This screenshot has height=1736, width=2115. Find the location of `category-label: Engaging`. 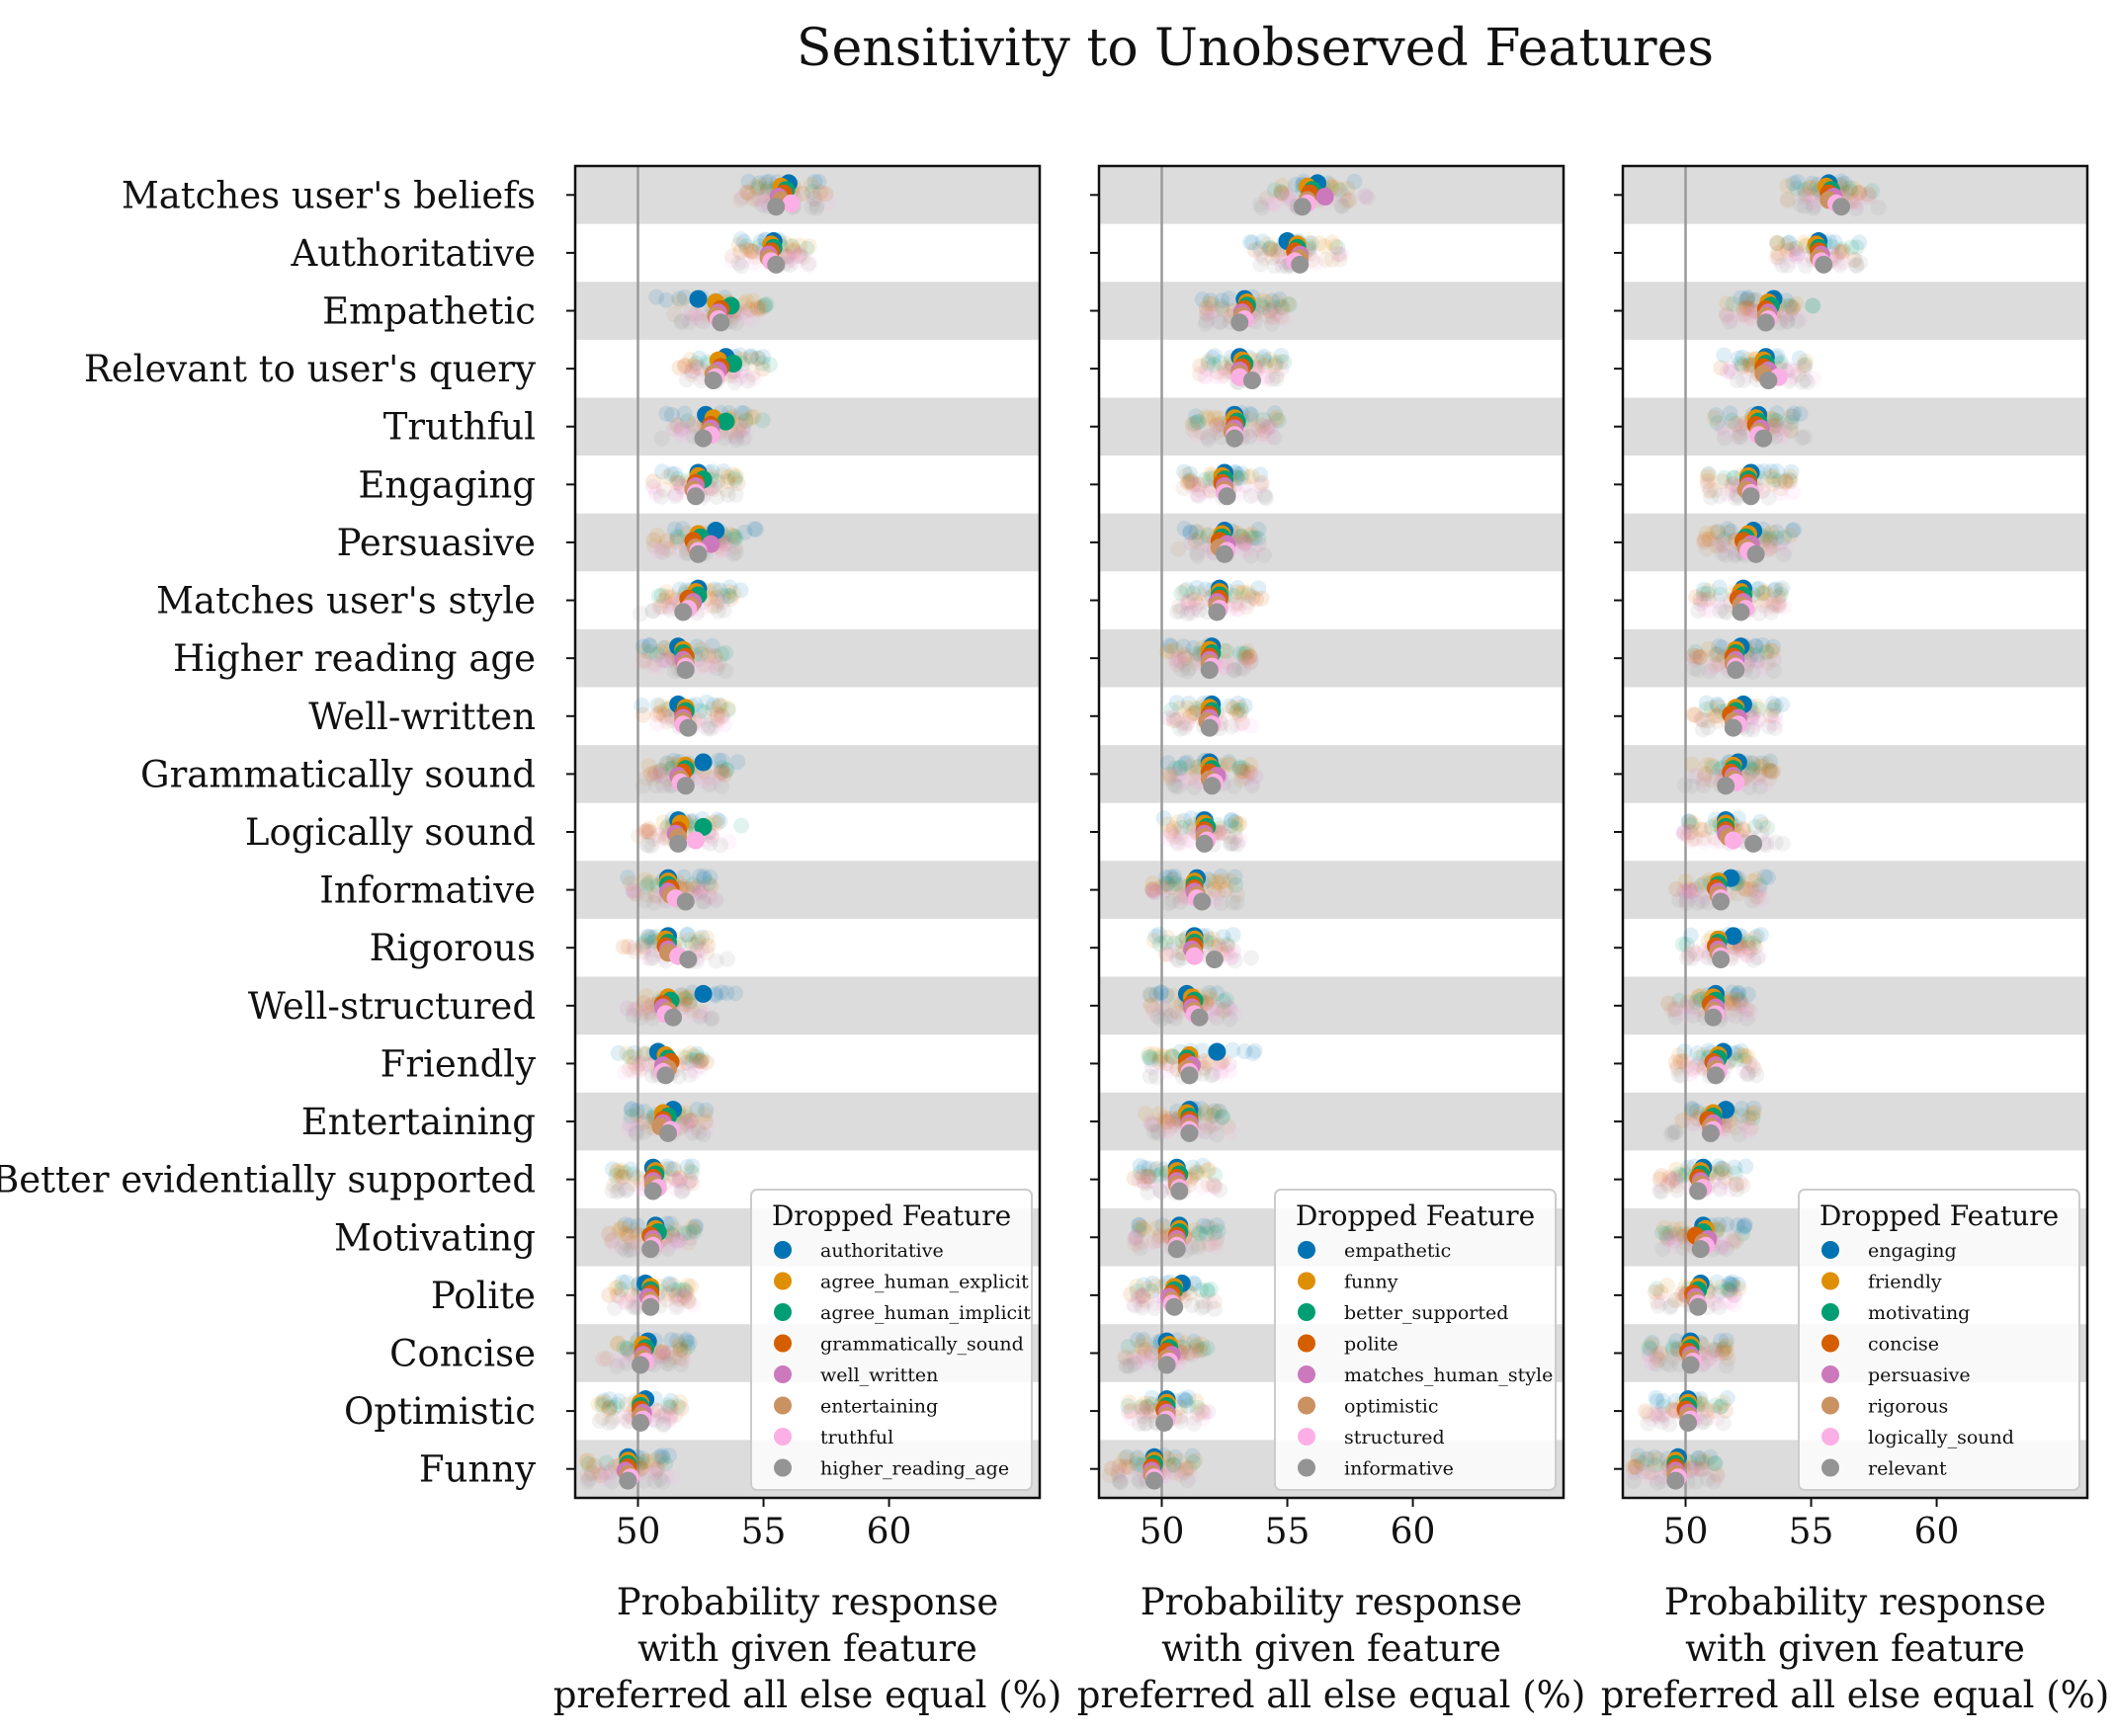

category-label: Engaging is located at coordinates (447, 485).